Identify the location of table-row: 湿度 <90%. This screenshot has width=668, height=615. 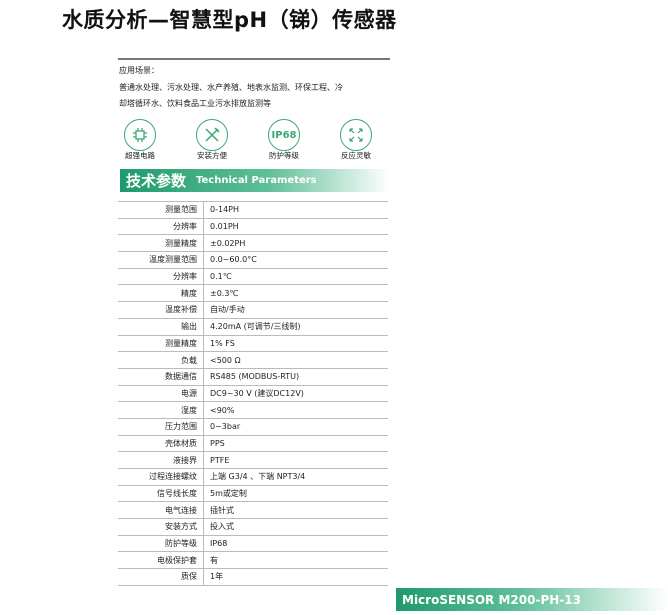
(253, 410).